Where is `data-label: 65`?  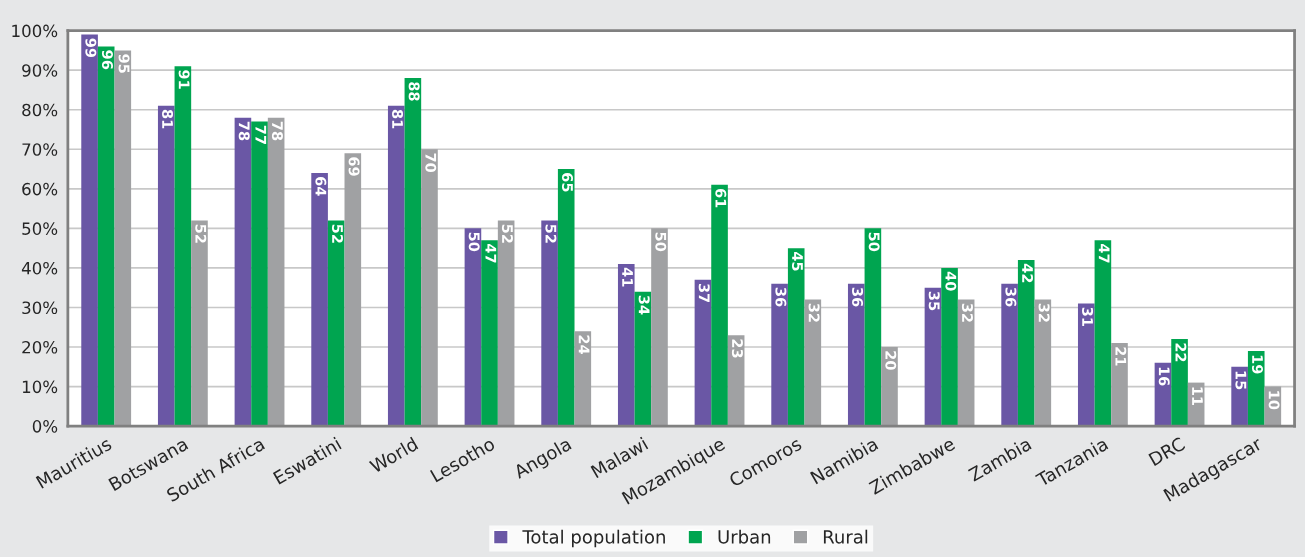 data-label: 65 is located at coordinates (567, 182).